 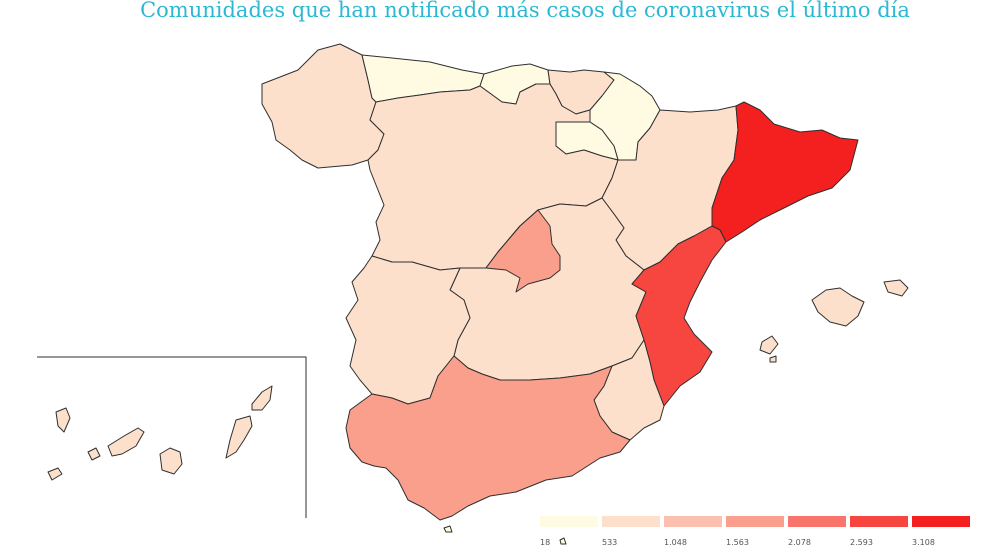 I want to click on legend-label: 3.108, so click(x=923, y=542).